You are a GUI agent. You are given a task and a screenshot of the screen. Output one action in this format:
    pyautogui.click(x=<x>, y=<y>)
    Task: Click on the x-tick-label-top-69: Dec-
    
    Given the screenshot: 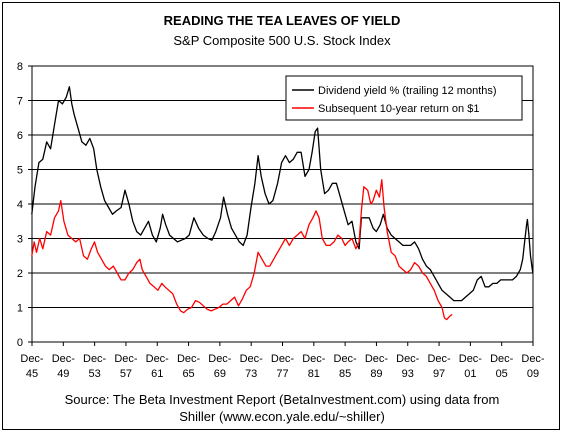 What is the action you would take?
    pyautogui.click(x=220, y=359)
    